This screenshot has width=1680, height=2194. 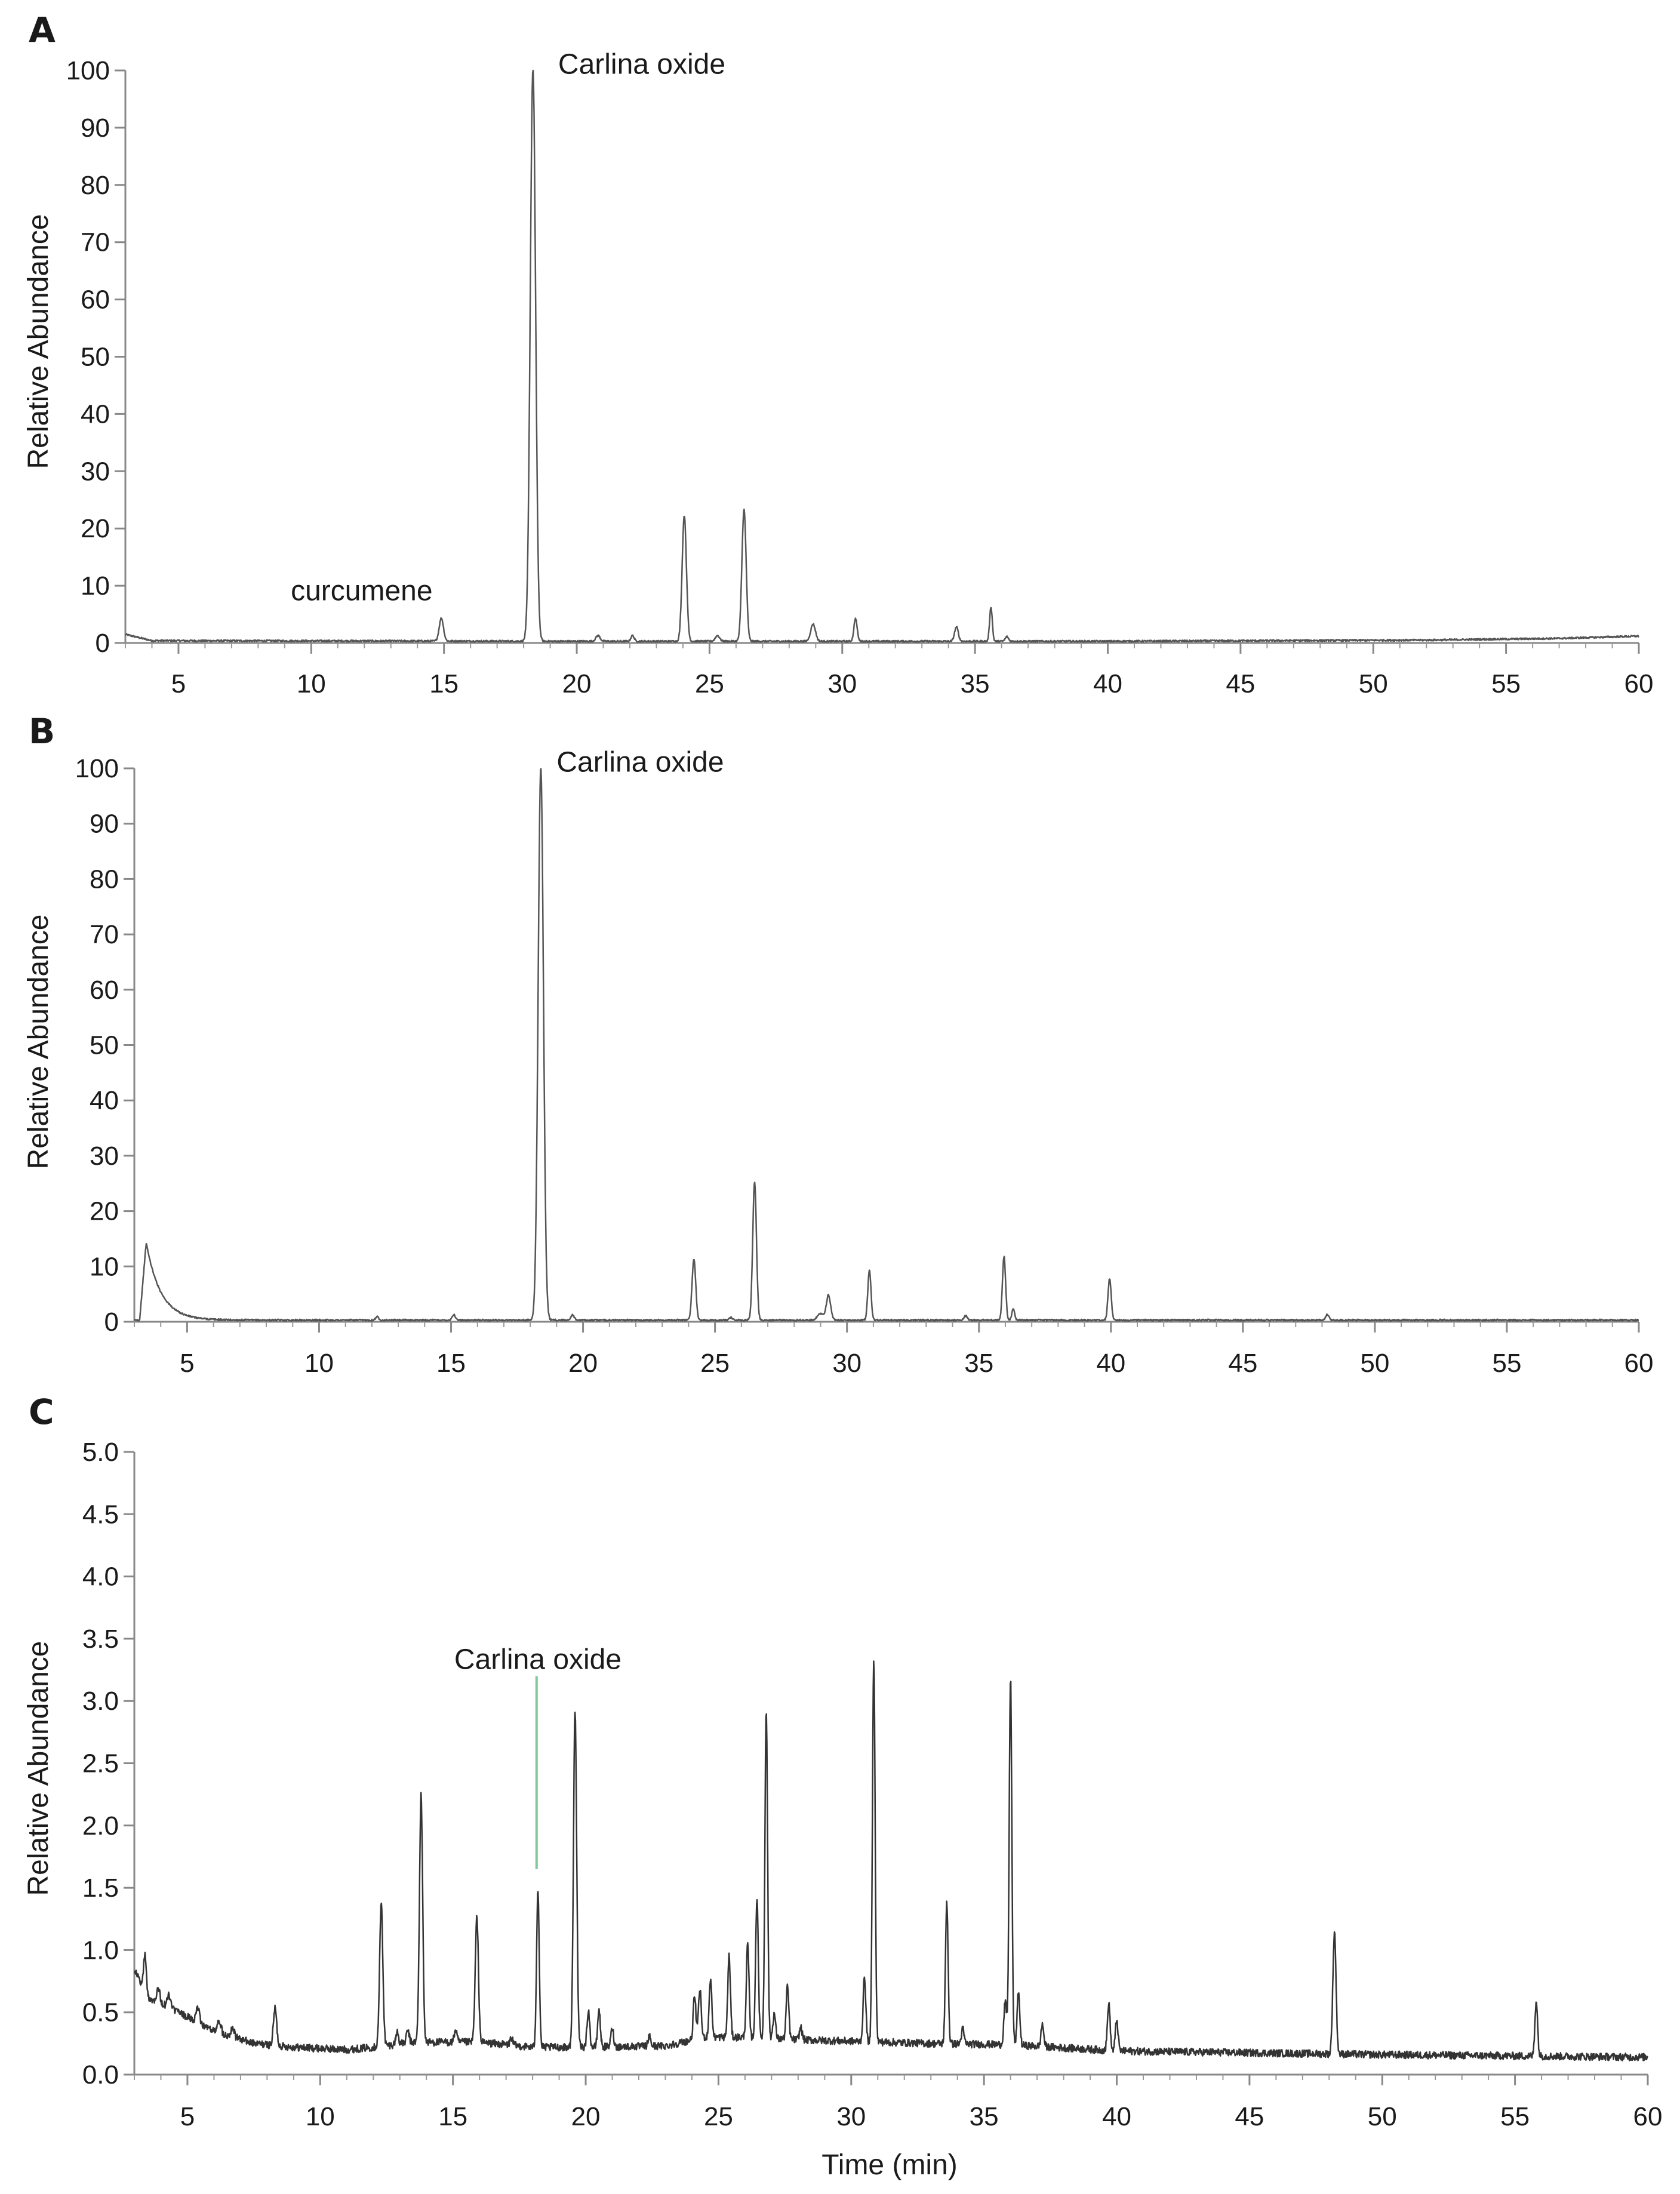 What do you see at coordinates (95, 300) in the screenshot?
I see `y-tick-label-a: 60` at bounding box center [95, 300].